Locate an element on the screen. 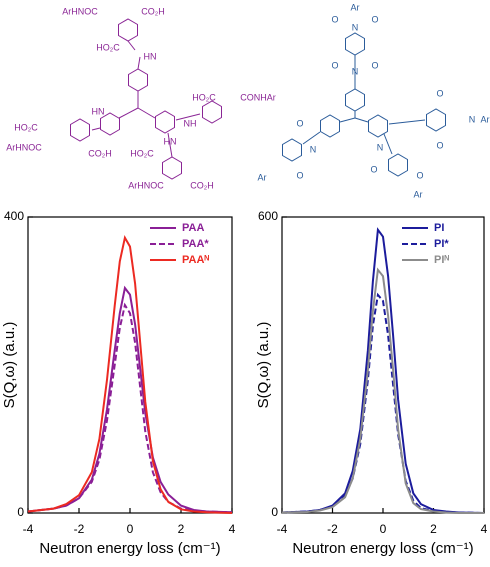 This screenshot has width=490, height=567. legend-label: PIᴺ is located at coordinates (441, 260).